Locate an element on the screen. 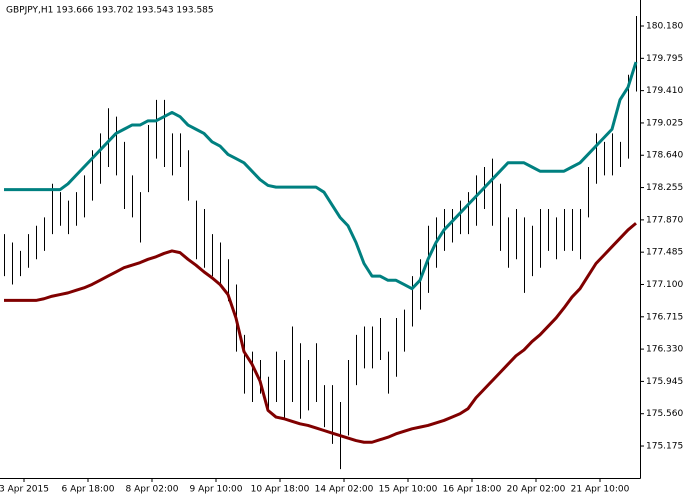  y-tick-label: 177.100 is located at coordinates (664, 285).